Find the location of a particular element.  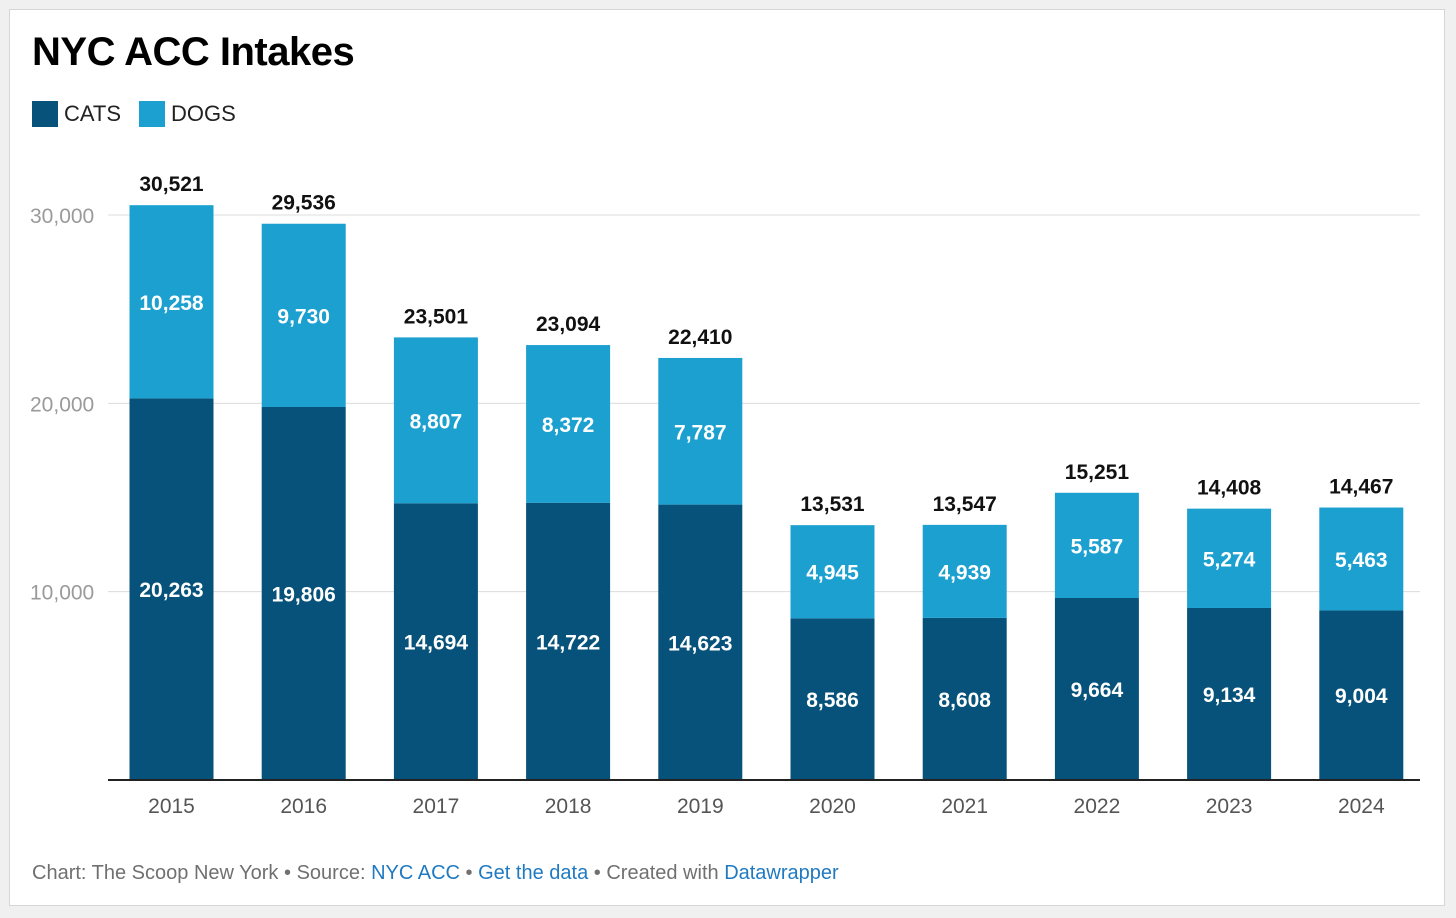

bar-total-label: 23,501 is located at coordinates (436, 316).